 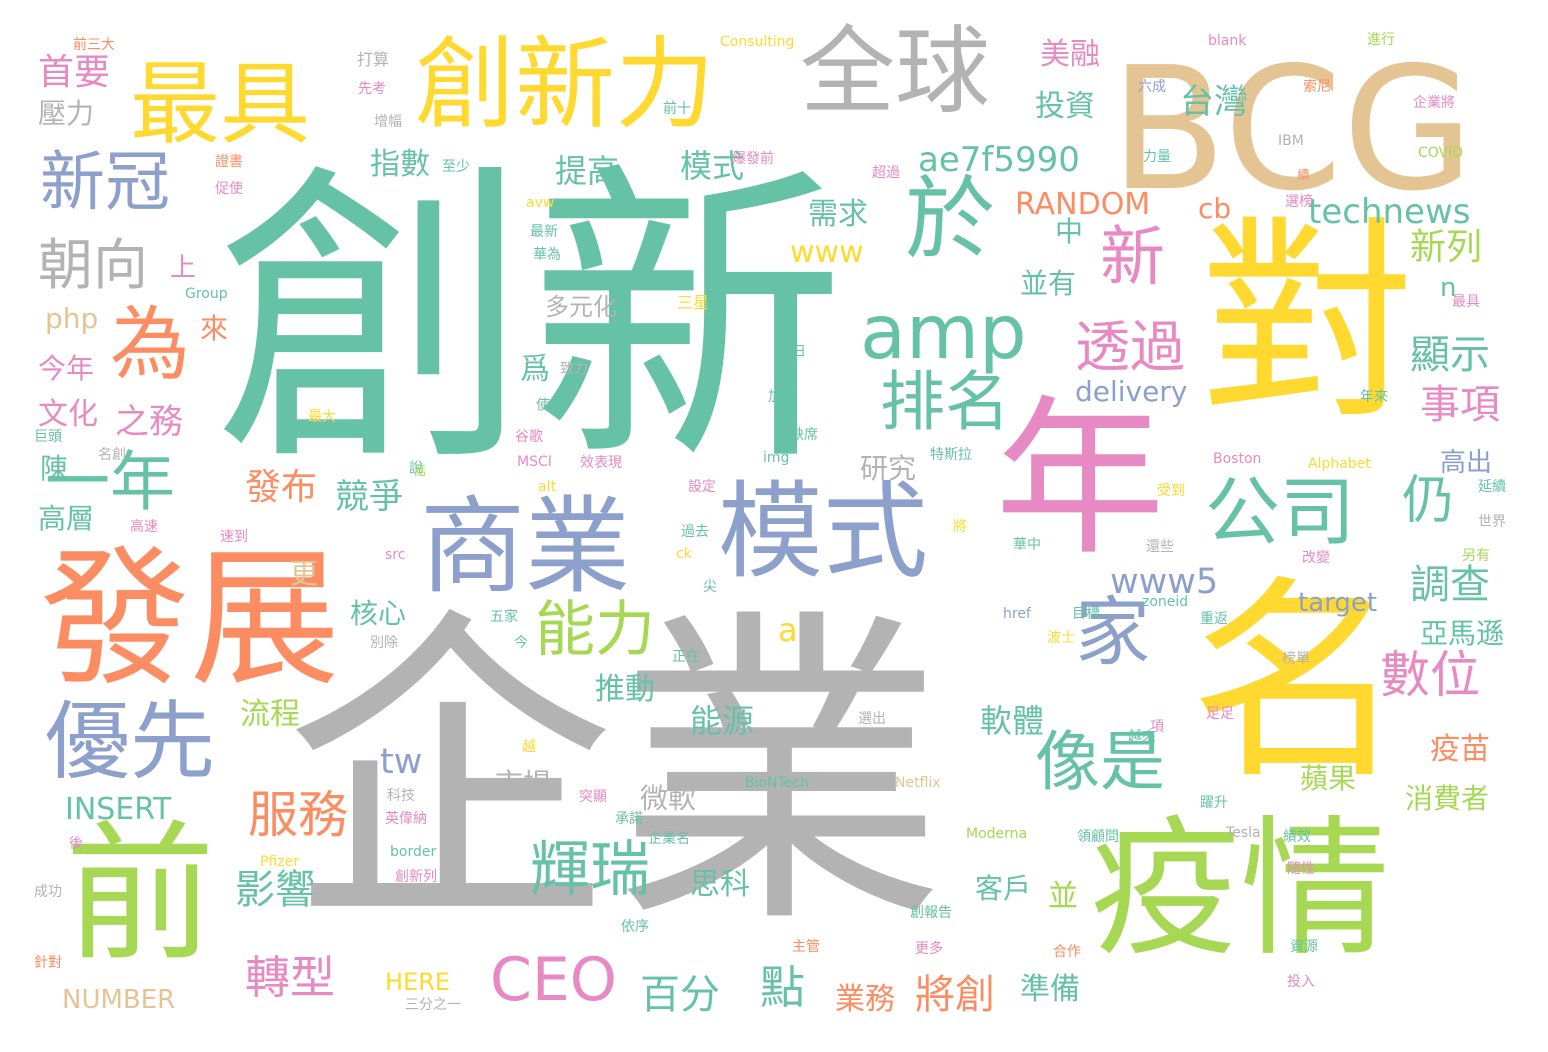 What do you see at coordinates (1292, 130) in the screenshot?
I see `cloud-word: BCG` at bounding box center [1292, 130].